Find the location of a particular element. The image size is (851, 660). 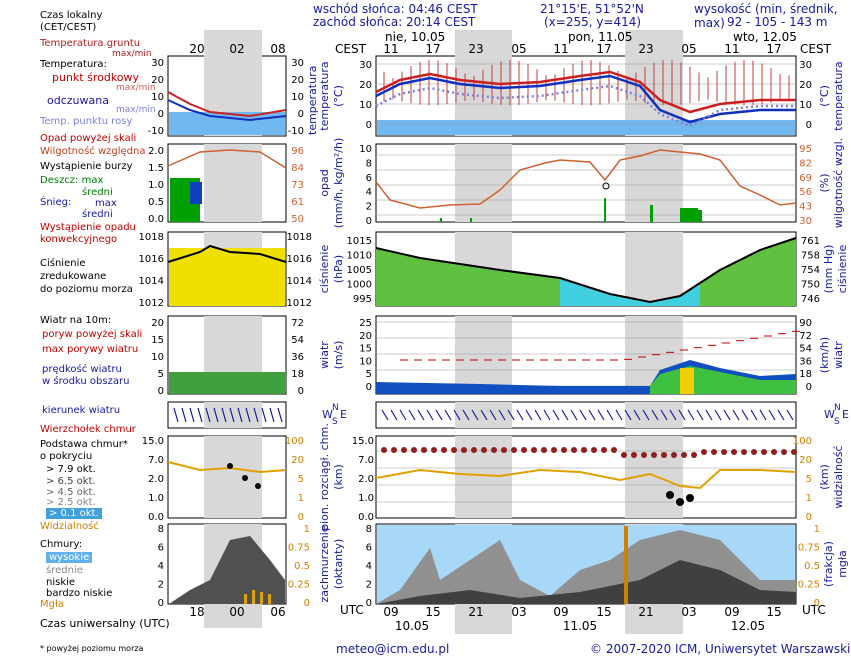

mini-visr-tick-3: 0.25 is located at coordinates (299, 585).